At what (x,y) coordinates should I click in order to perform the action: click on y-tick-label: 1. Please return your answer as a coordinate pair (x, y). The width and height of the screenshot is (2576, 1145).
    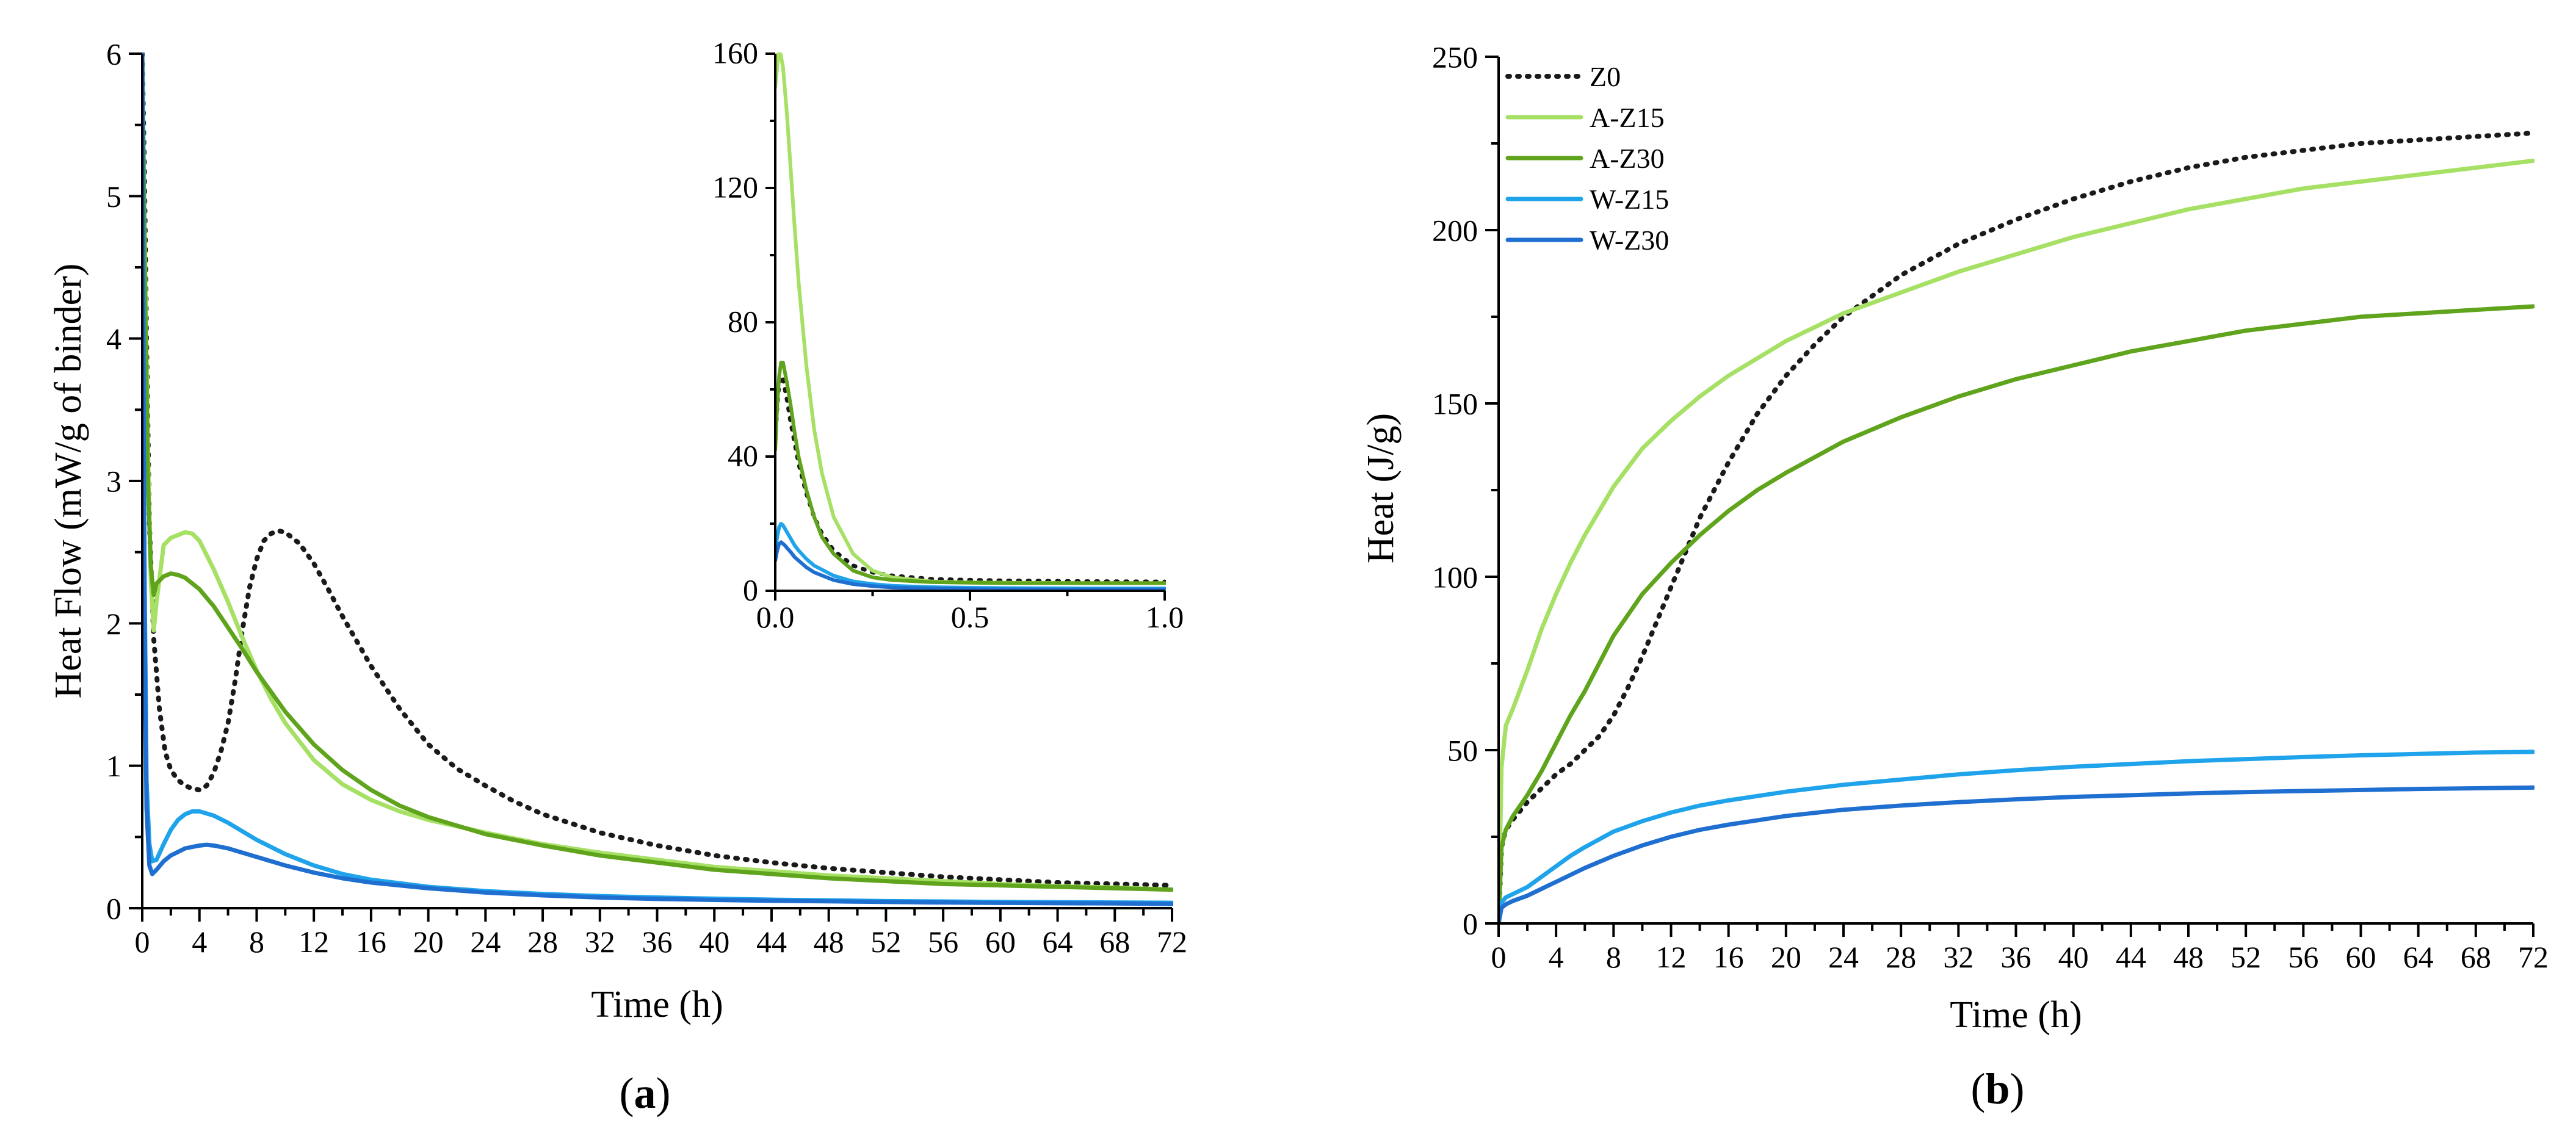
    Looking at the image, I should click on (113, 766).